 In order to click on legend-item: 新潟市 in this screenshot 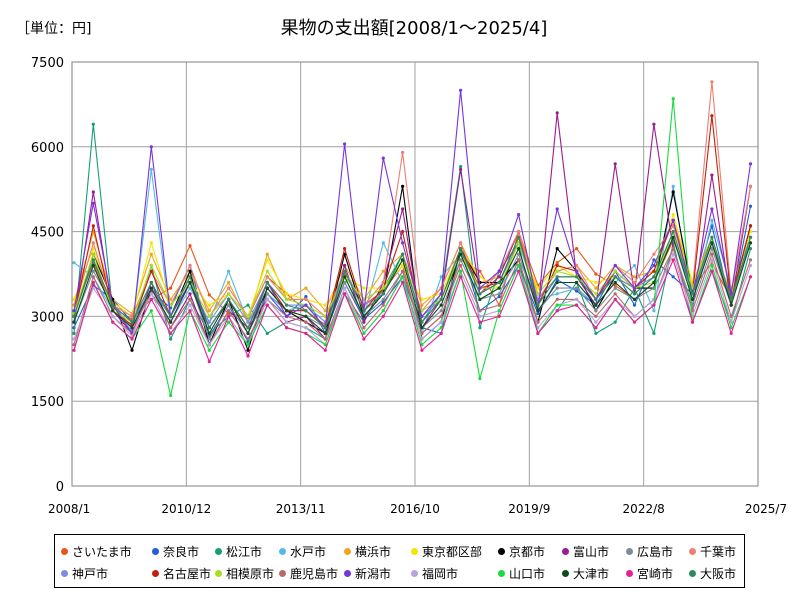, I will do `click(367, 573)`.